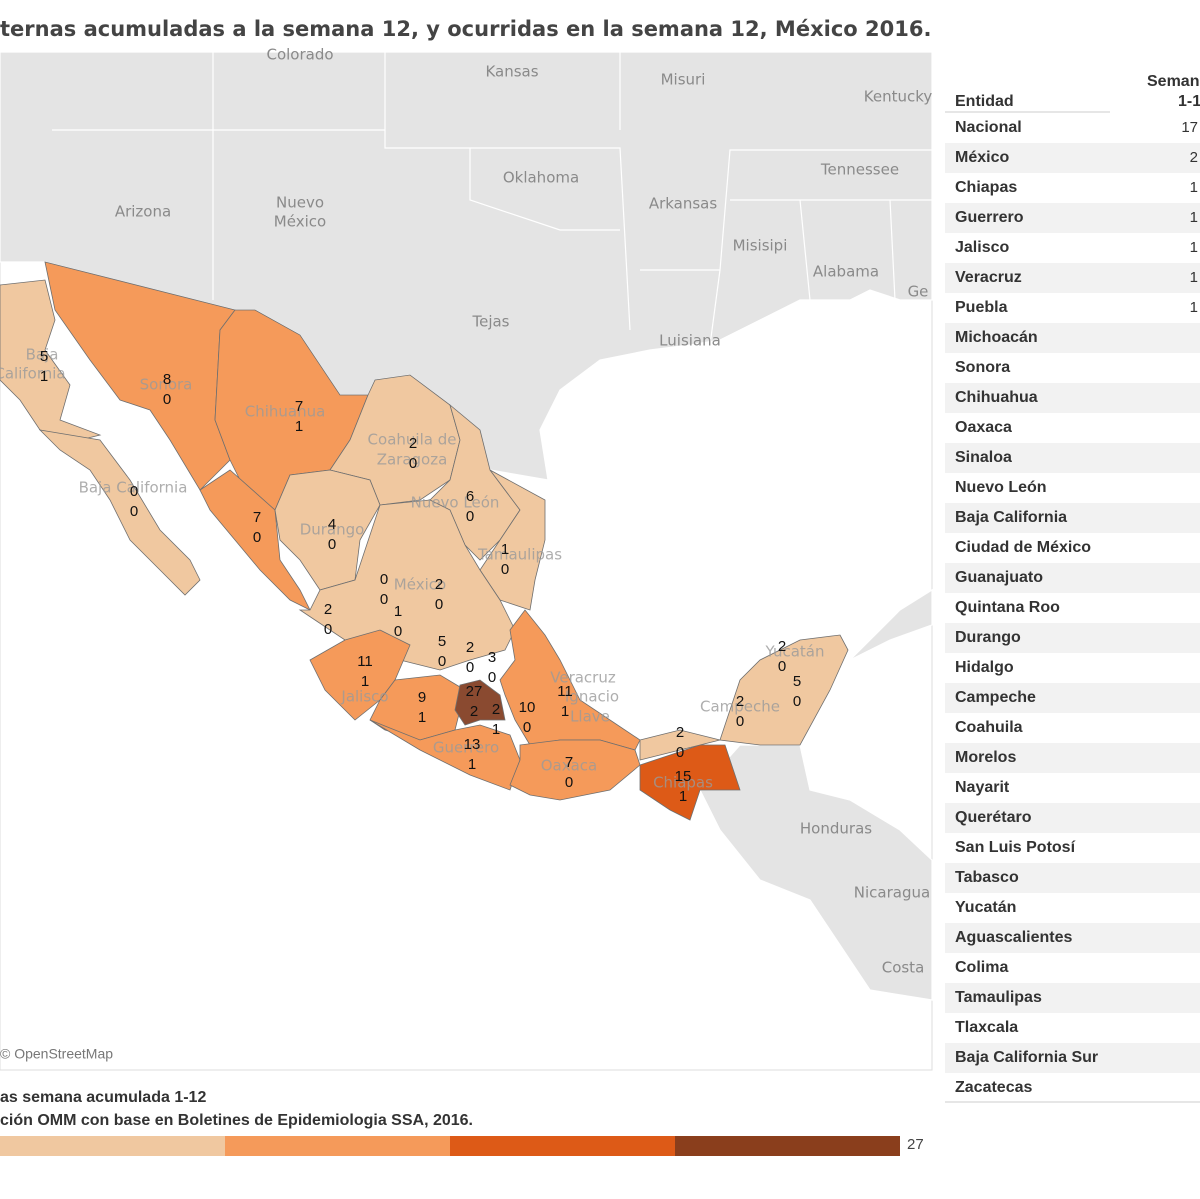 Image resolution: width=1200 pixels, height=1199 pixels. I want to click on entity: Aguascalientes, so click(1013, 937).